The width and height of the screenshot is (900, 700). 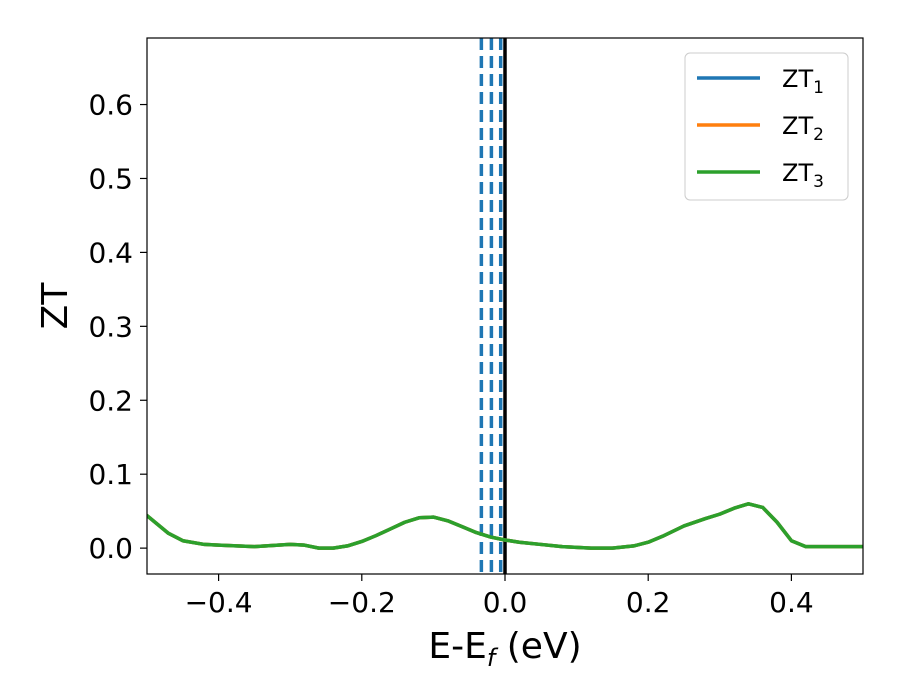 What do you see at coordinates (110, 400) in the screenshot?
I see `y-tick-label: 0.2` at bounding box center [110, 400].